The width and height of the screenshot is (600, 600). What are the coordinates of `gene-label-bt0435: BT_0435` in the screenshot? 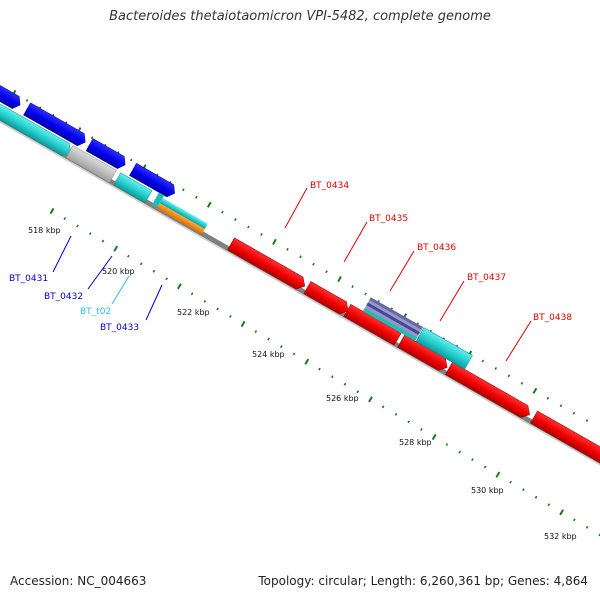 It's located at (388, 219).